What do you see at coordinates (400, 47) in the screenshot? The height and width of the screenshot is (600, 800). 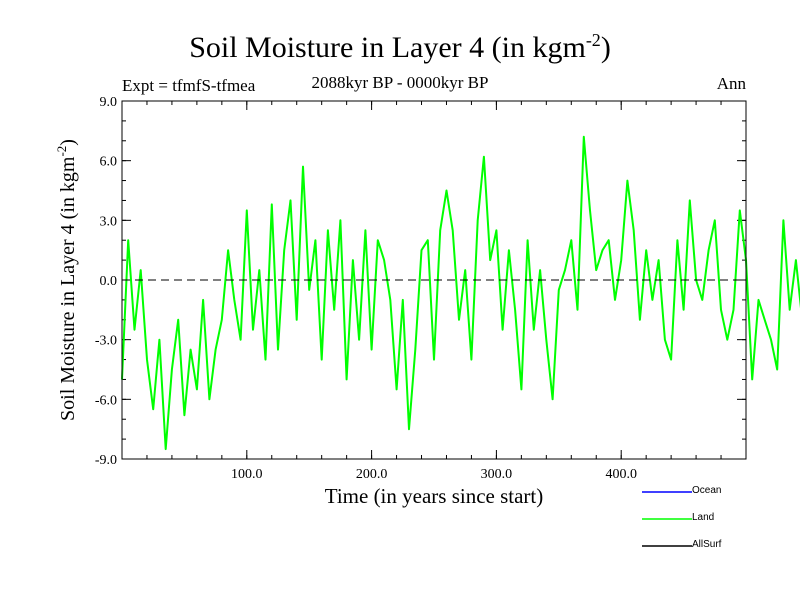 I see `chart-title: Soil Moisture in Layer 4 (in kgm-2)` at bounding box center [400, 47].